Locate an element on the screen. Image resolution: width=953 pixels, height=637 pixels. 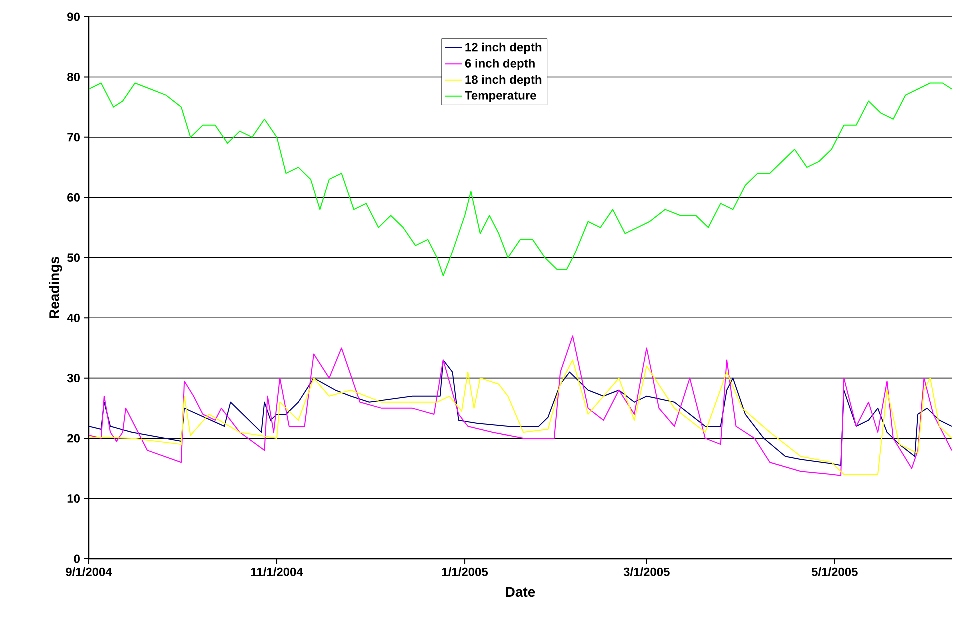
y-tick-label: 60 is located at coordinates (74, 197).